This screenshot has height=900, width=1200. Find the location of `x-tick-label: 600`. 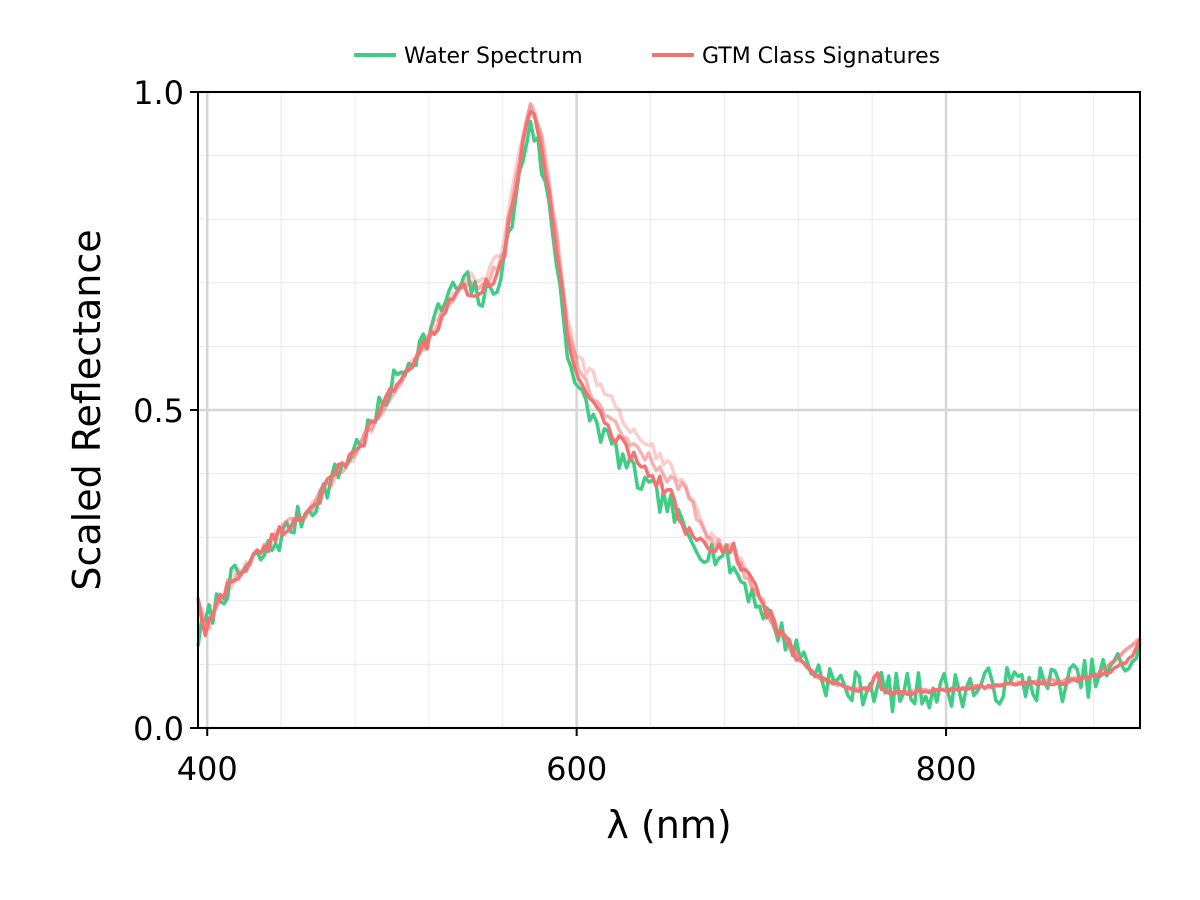

x-tick-label: 600 is located at coordinates (576, 769).